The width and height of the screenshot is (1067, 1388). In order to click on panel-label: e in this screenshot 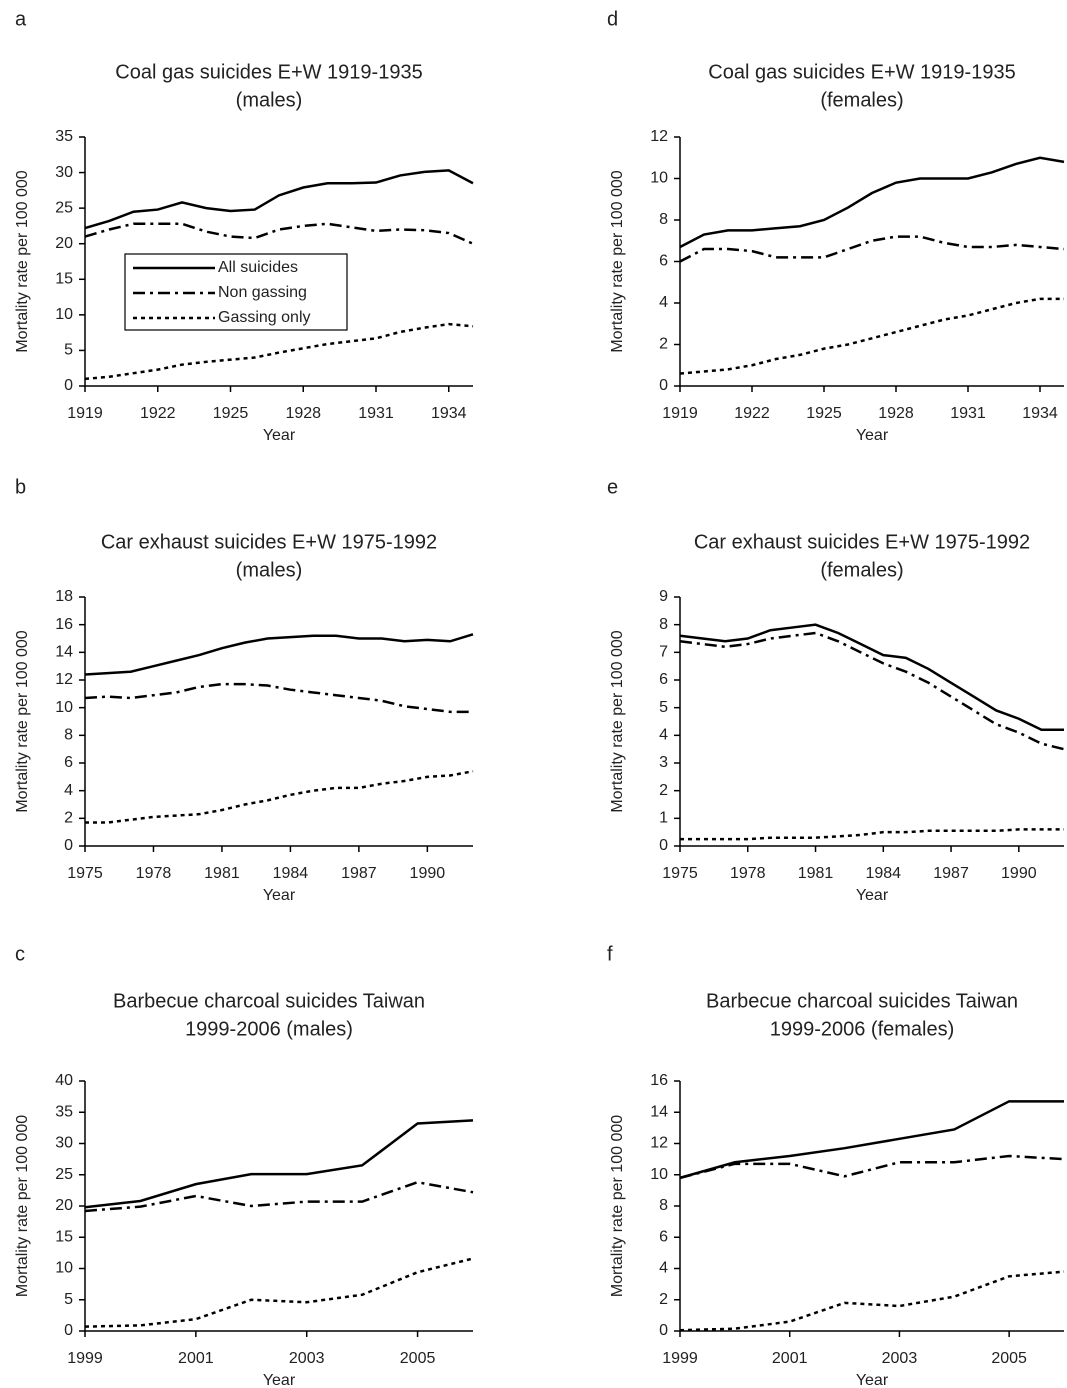, I will do `click(612, 487)`.